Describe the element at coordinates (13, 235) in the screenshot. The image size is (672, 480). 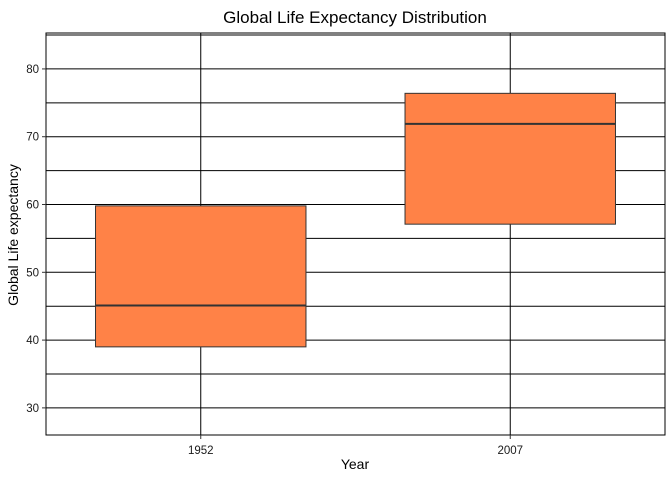
I see `y-axis-title: Global Life expectancy` at that location.